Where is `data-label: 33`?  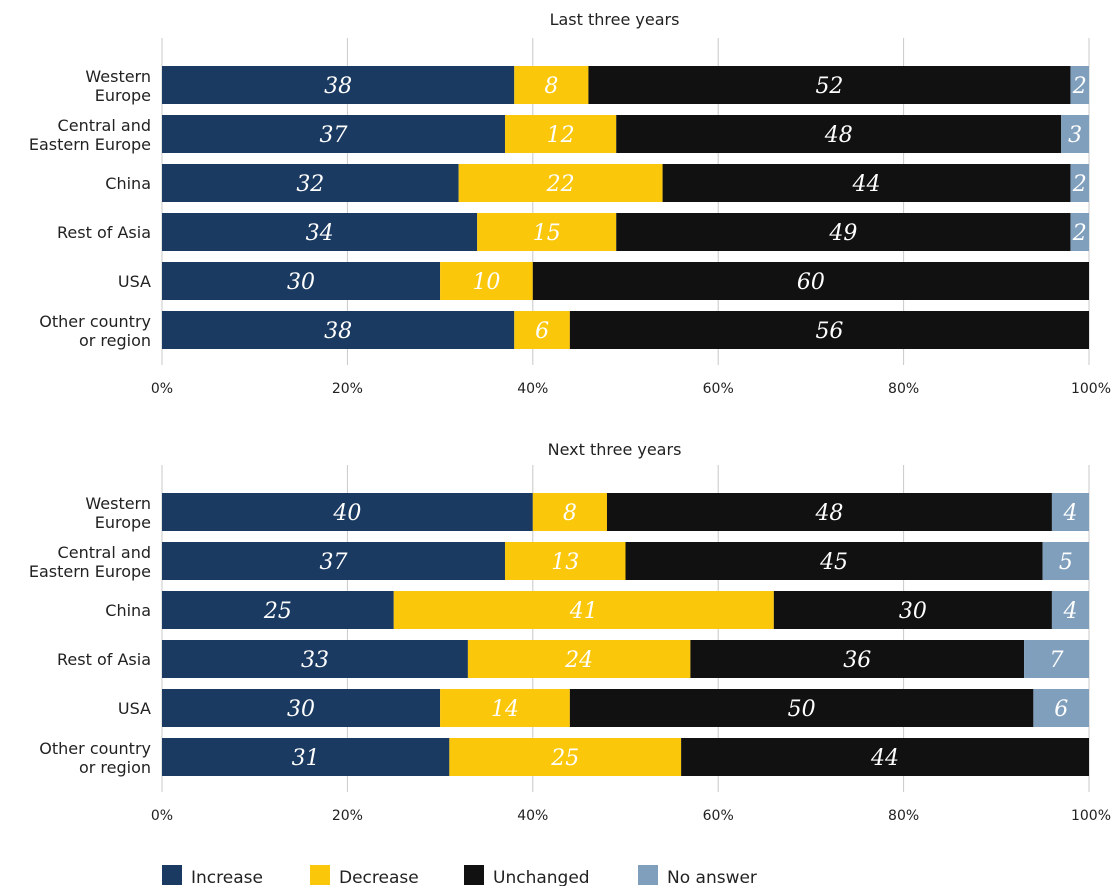
data-label: 33 is located at coordinates (315, 660).